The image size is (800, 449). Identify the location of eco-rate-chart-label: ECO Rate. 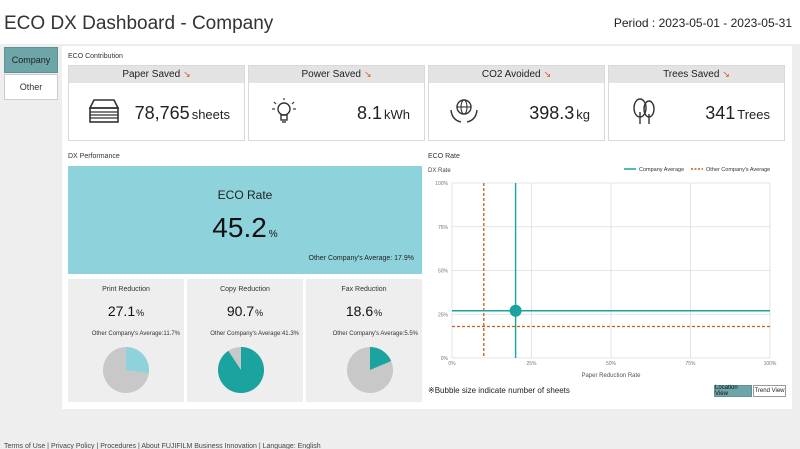
(444, 156).